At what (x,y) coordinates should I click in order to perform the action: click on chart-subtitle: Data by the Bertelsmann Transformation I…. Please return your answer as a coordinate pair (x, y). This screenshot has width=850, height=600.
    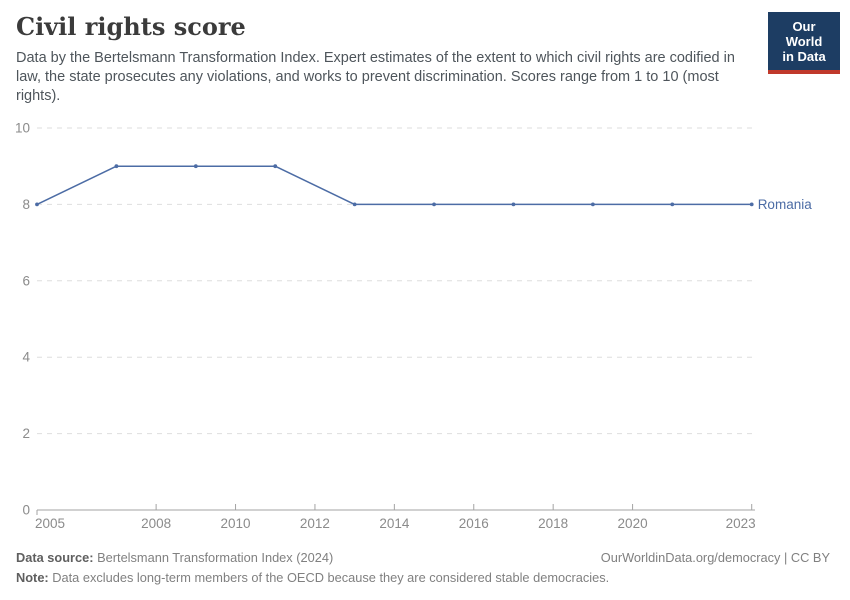
    Looking at the image, I should click on (375, 77).